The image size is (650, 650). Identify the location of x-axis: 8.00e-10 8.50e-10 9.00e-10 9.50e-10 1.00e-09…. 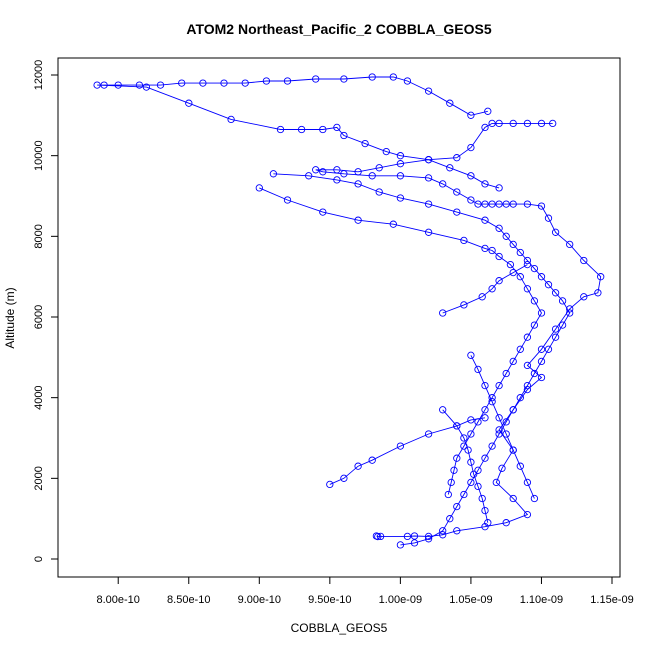
(365, 591).